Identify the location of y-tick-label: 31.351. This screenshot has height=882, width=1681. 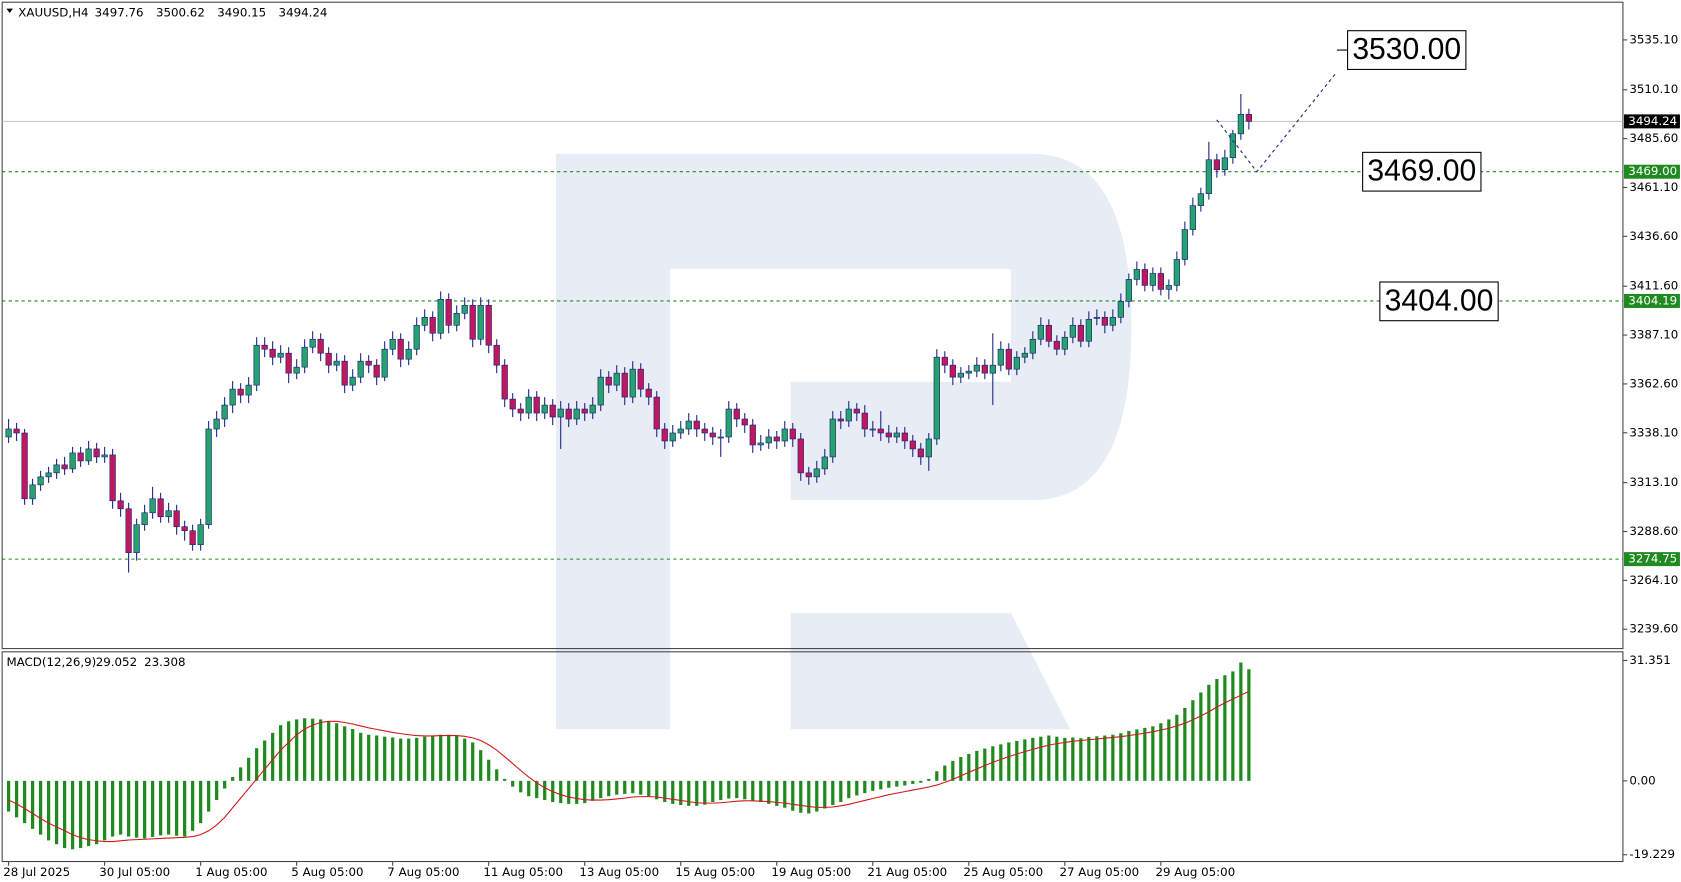
(1649, 660).